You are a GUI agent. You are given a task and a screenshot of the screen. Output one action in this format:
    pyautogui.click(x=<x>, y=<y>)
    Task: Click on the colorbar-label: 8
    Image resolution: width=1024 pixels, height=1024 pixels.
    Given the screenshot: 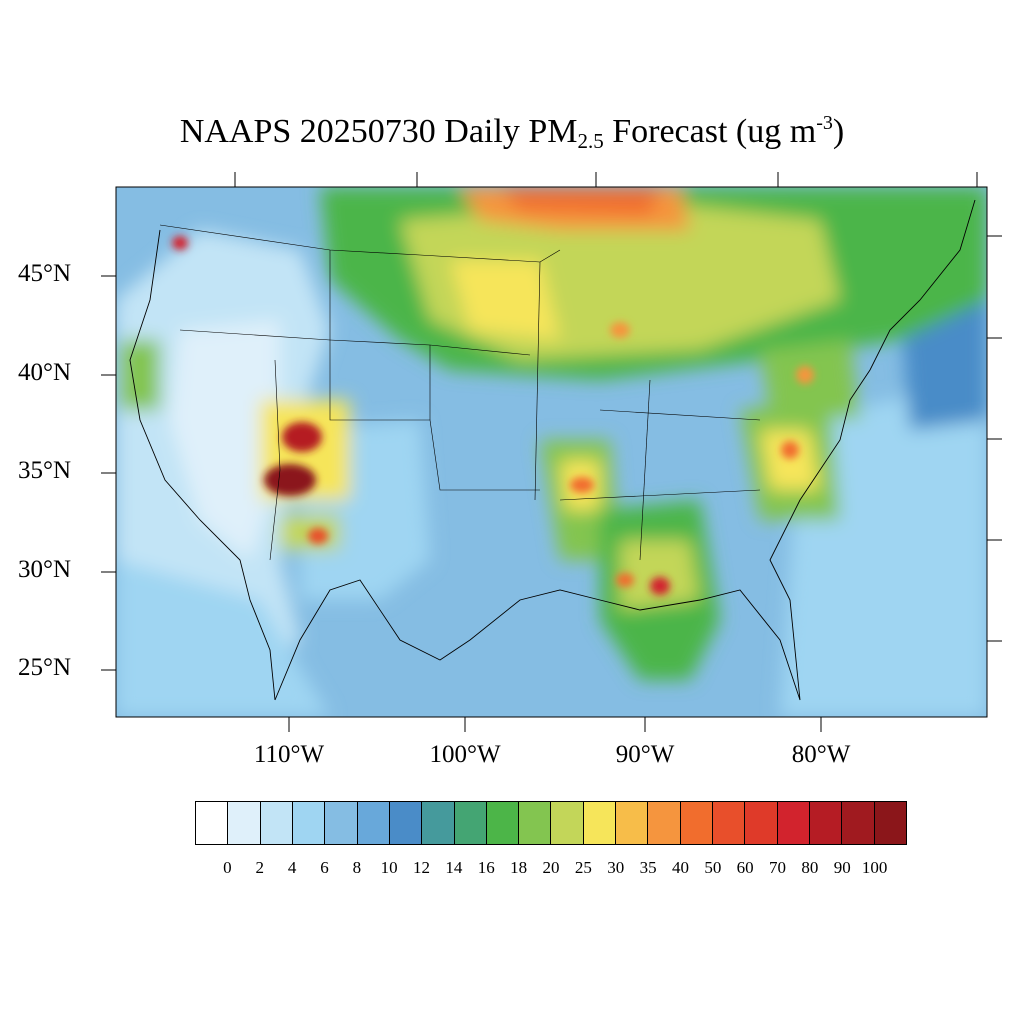 What is the action you would take?
    pyautogui.click(x=357, y=867)
    